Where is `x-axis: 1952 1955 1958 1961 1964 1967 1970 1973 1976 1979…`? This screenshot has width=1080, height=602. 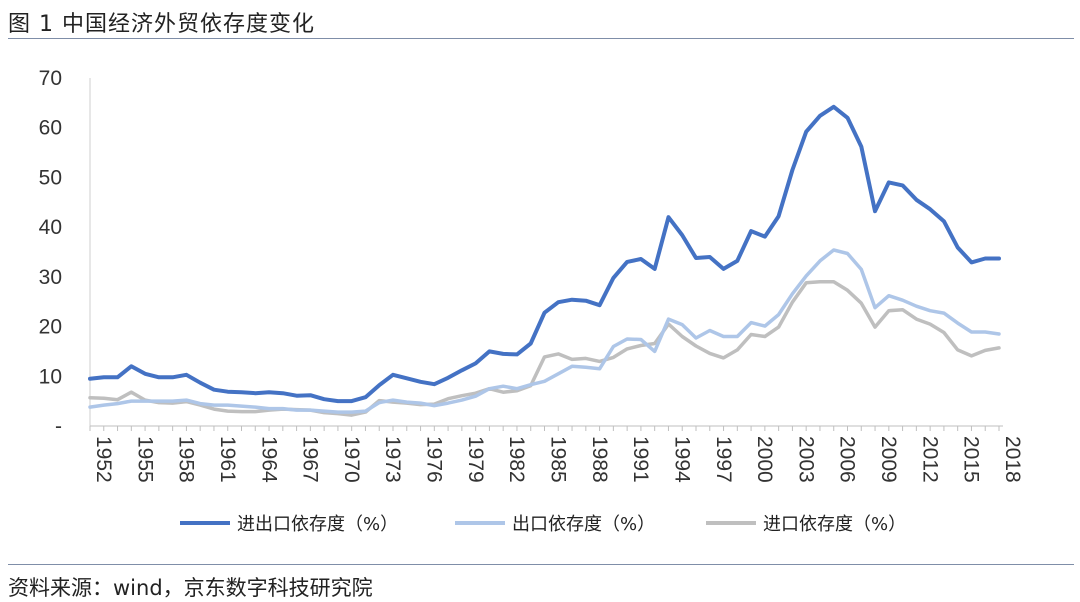 x-axis: 1952 1955 1958 1961 1964 1967 1970 1973 1976 1979… is located at coordinates (556, 454).